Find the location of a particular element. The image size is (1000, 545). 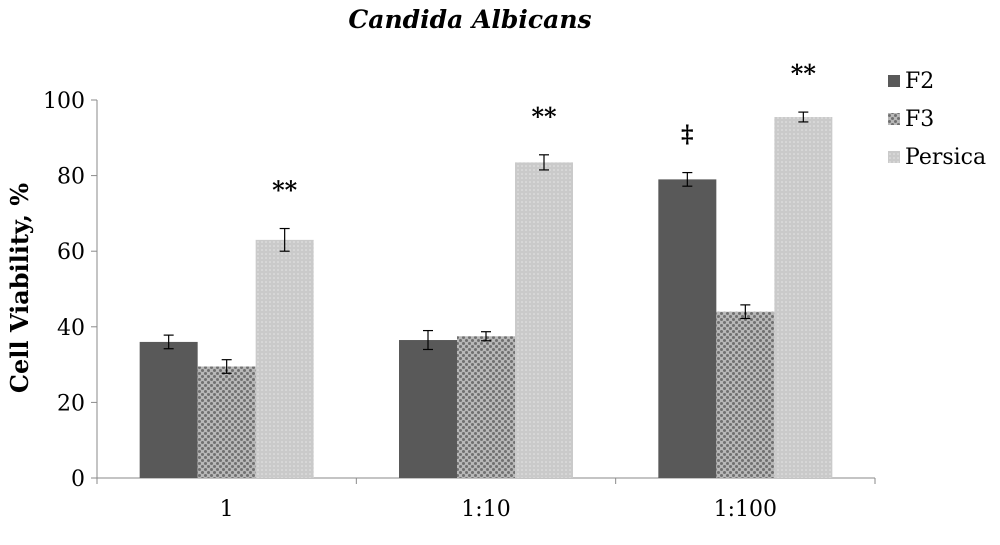

legend-label: Persica is located at coordinates (945, 157).